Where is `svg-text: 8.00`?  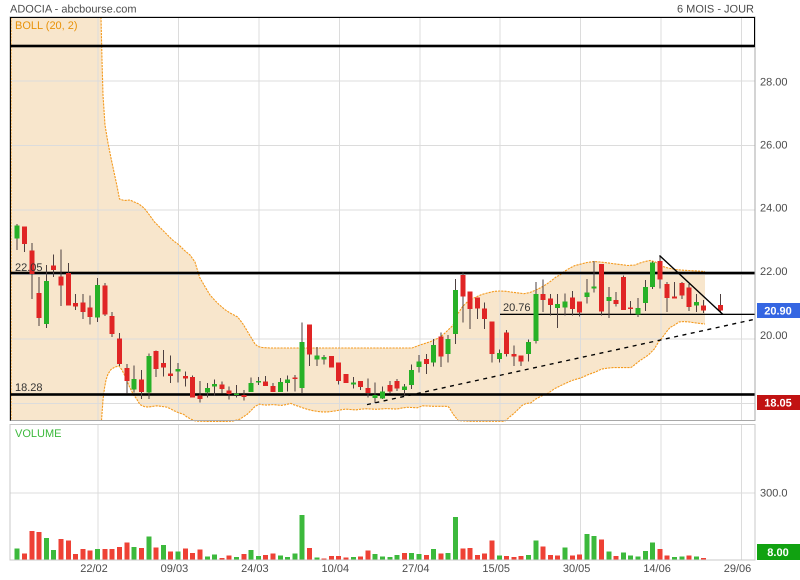 svg-text: 8.00 is located at coordinates (777, 553).